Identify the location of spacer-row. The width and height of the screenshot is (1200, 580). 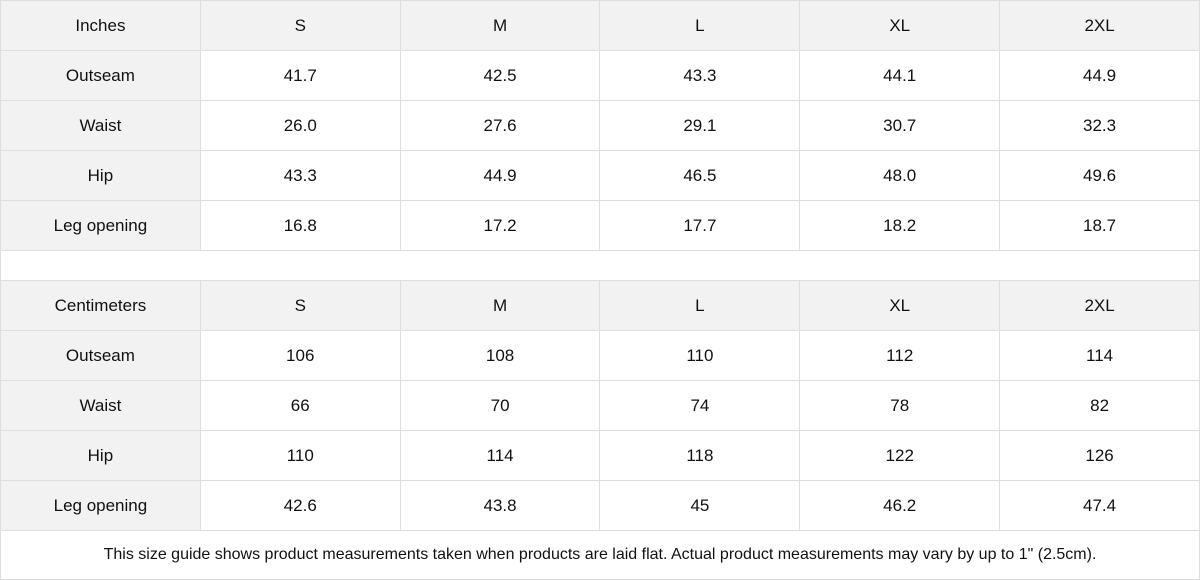
(600, 265).